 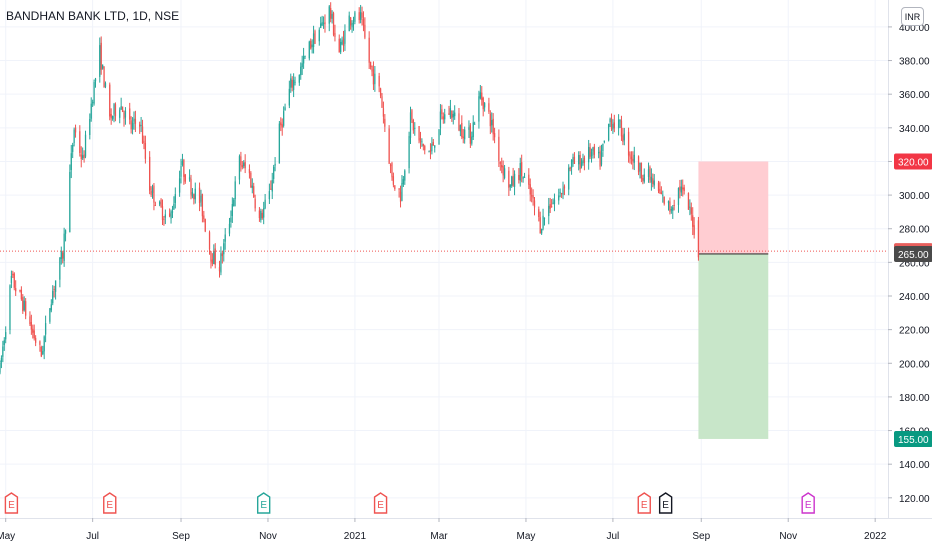 What do you see at coordinates (93, 16) in the screenshot?
I see `symbol-title: BANDHAN BANK LTD, 1D, NSE` at bounding box center [93, 16].